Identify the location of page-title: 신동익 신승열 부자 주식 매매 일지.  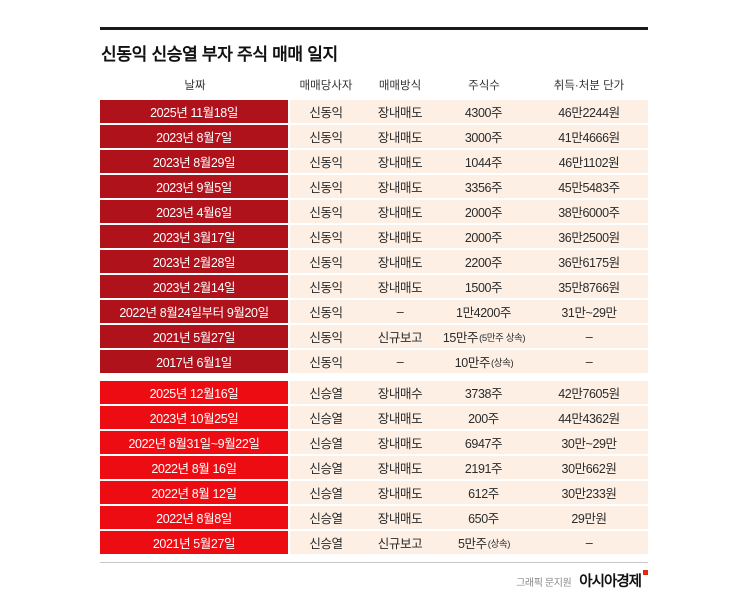
(219, 54).